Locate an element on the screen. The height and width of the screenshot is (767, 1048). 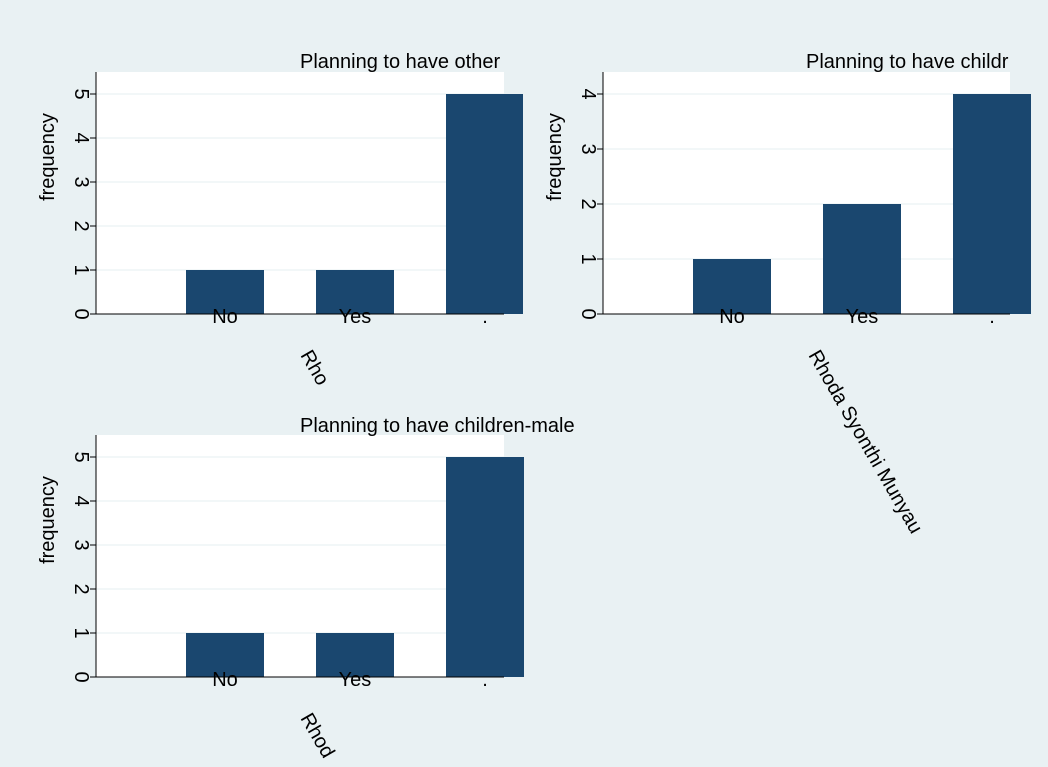
chart-title: Planning to have childr is located at coordinates (907, 62).